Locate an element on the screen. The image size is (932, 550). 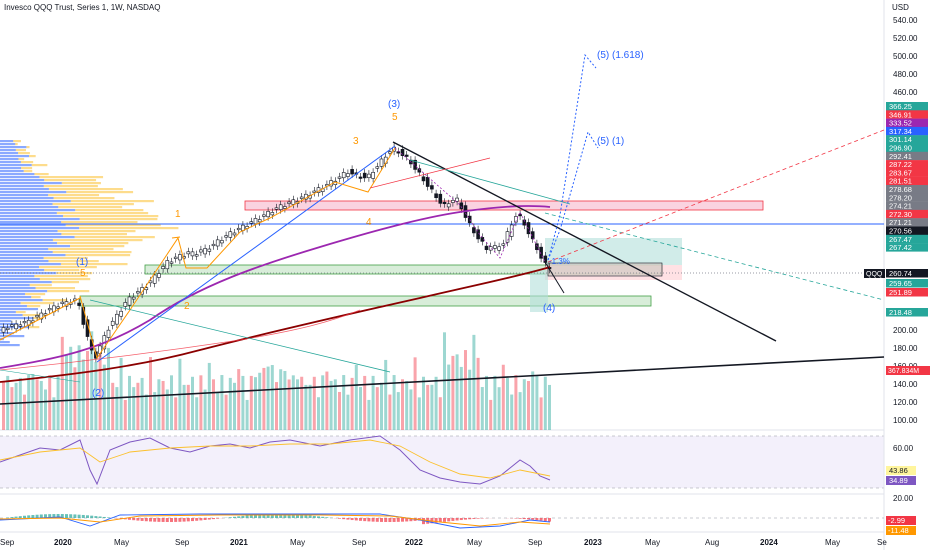
price-badge: 260.74 is located at coordinates (900, 273).